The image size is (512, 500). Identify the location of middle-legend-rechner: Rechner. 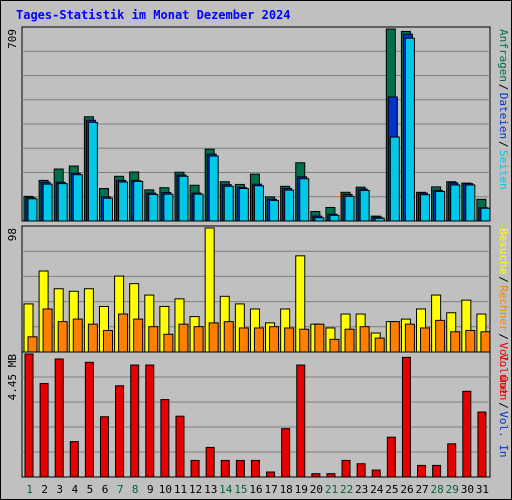
(503, 308).